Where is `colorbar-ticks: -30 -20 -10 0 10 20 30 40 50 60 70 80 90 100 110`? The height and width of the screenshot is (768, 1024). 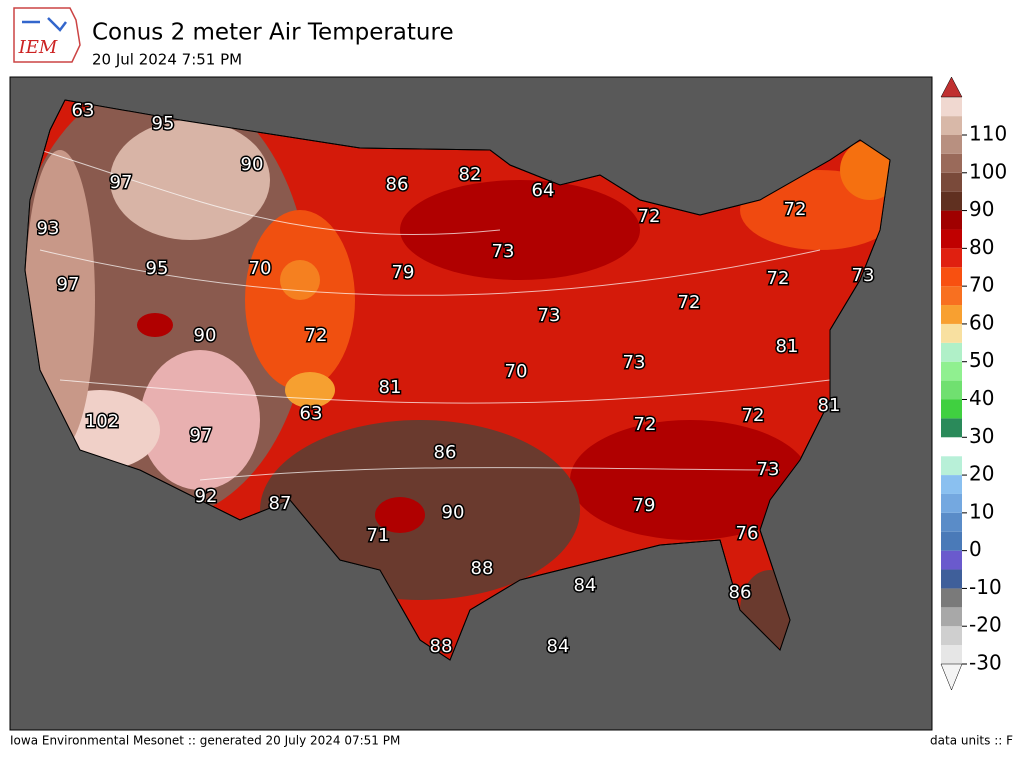 colorbar-ticks: -30 -20 -10 0 10 20 30 40 50 60 70 80 90 100 110 is located at coordinates (984, 398).